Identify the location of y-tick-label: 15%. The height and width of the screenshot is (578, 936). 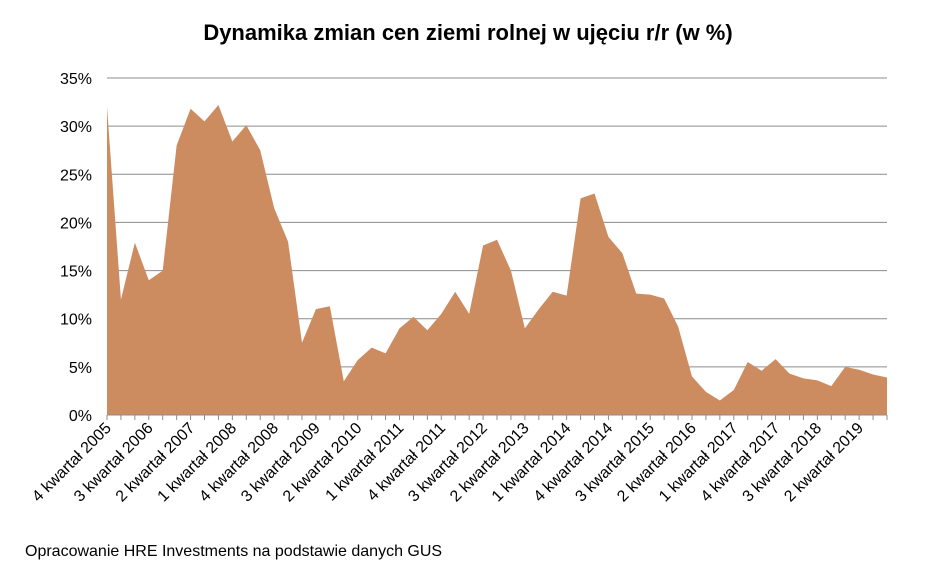
(76, 272).